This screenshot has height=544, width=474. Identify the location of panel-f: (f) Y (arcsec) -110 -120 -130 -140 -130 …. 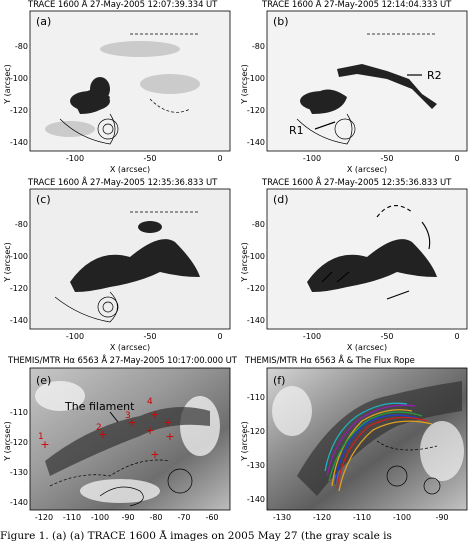
(354, 444).